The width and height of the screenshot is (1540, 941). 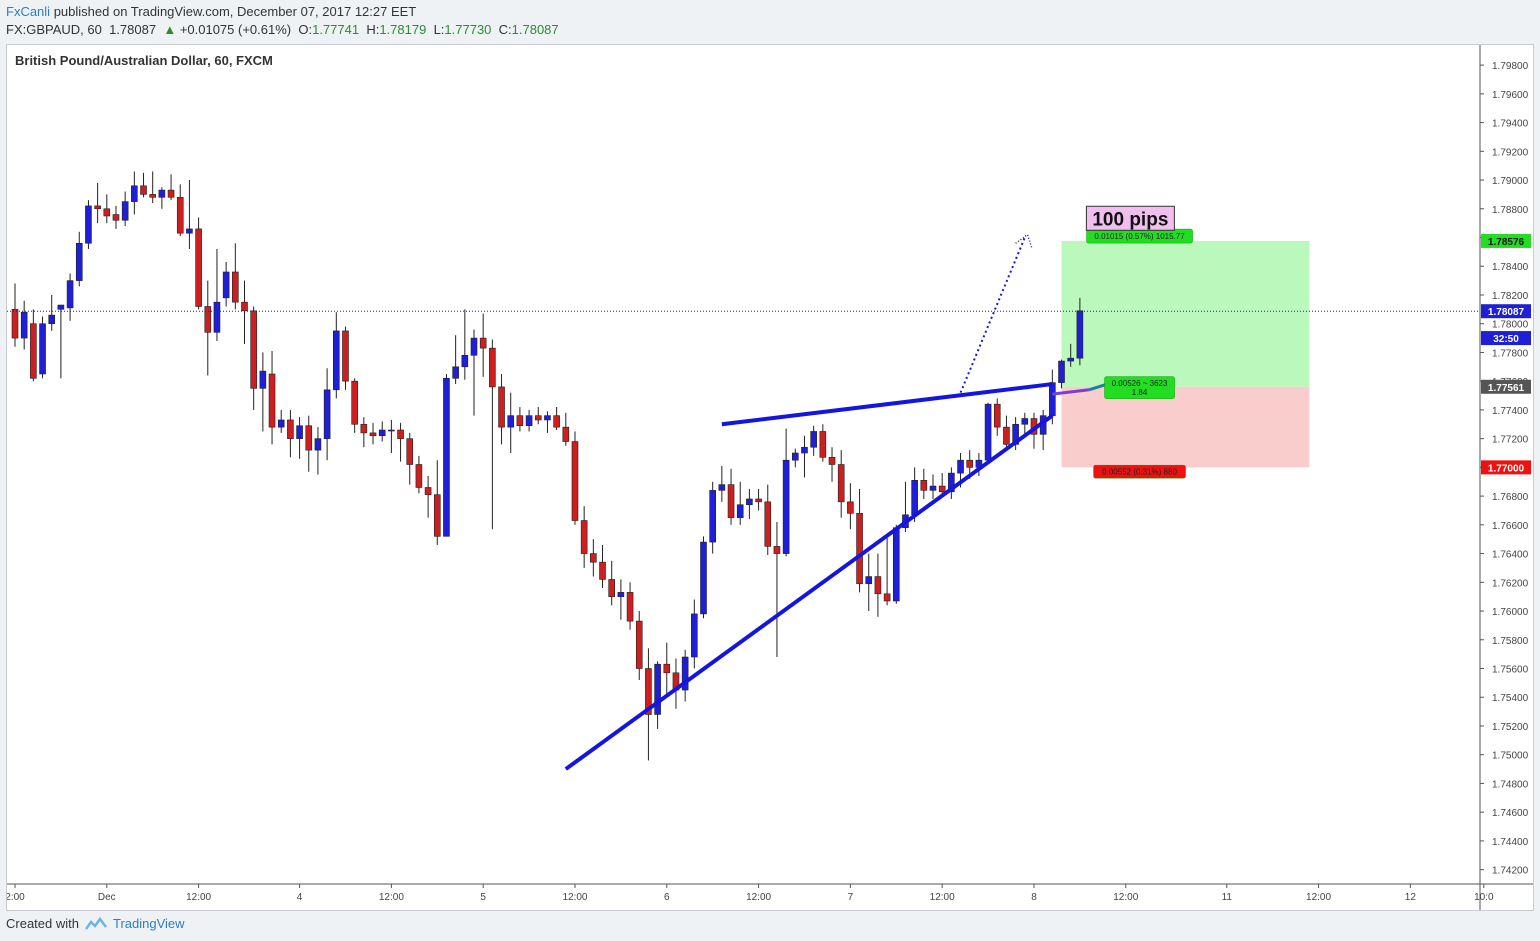 What do you see at coordinates (992, 315) in the screenshot?
I see `projection-path` at bounding box center [992, 315].